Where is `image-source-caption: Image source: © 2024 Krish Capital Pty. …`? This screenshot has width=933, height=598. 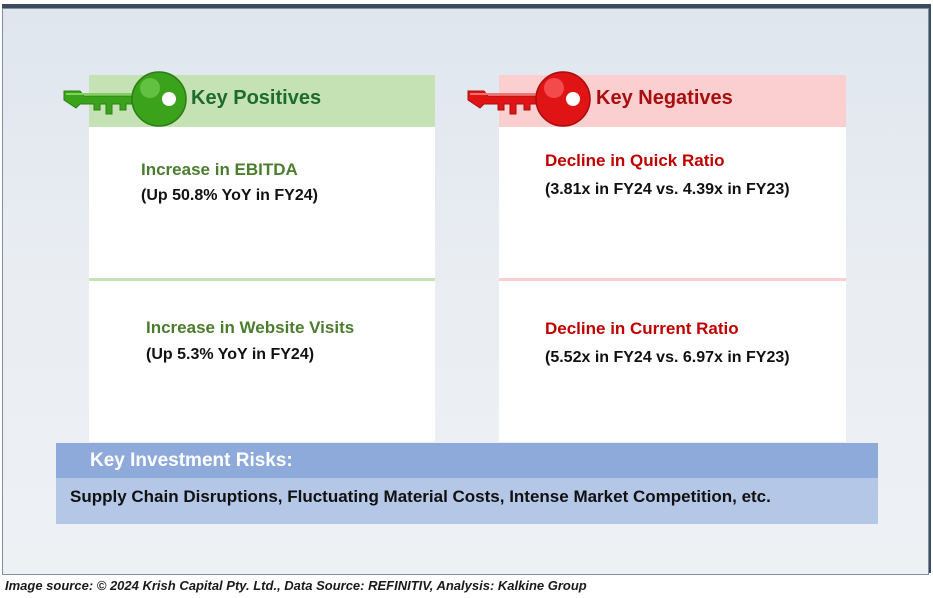
image-source-caption: Image source: © 2024 Krish Capital Pty. … is located at coordinates (296, 585).